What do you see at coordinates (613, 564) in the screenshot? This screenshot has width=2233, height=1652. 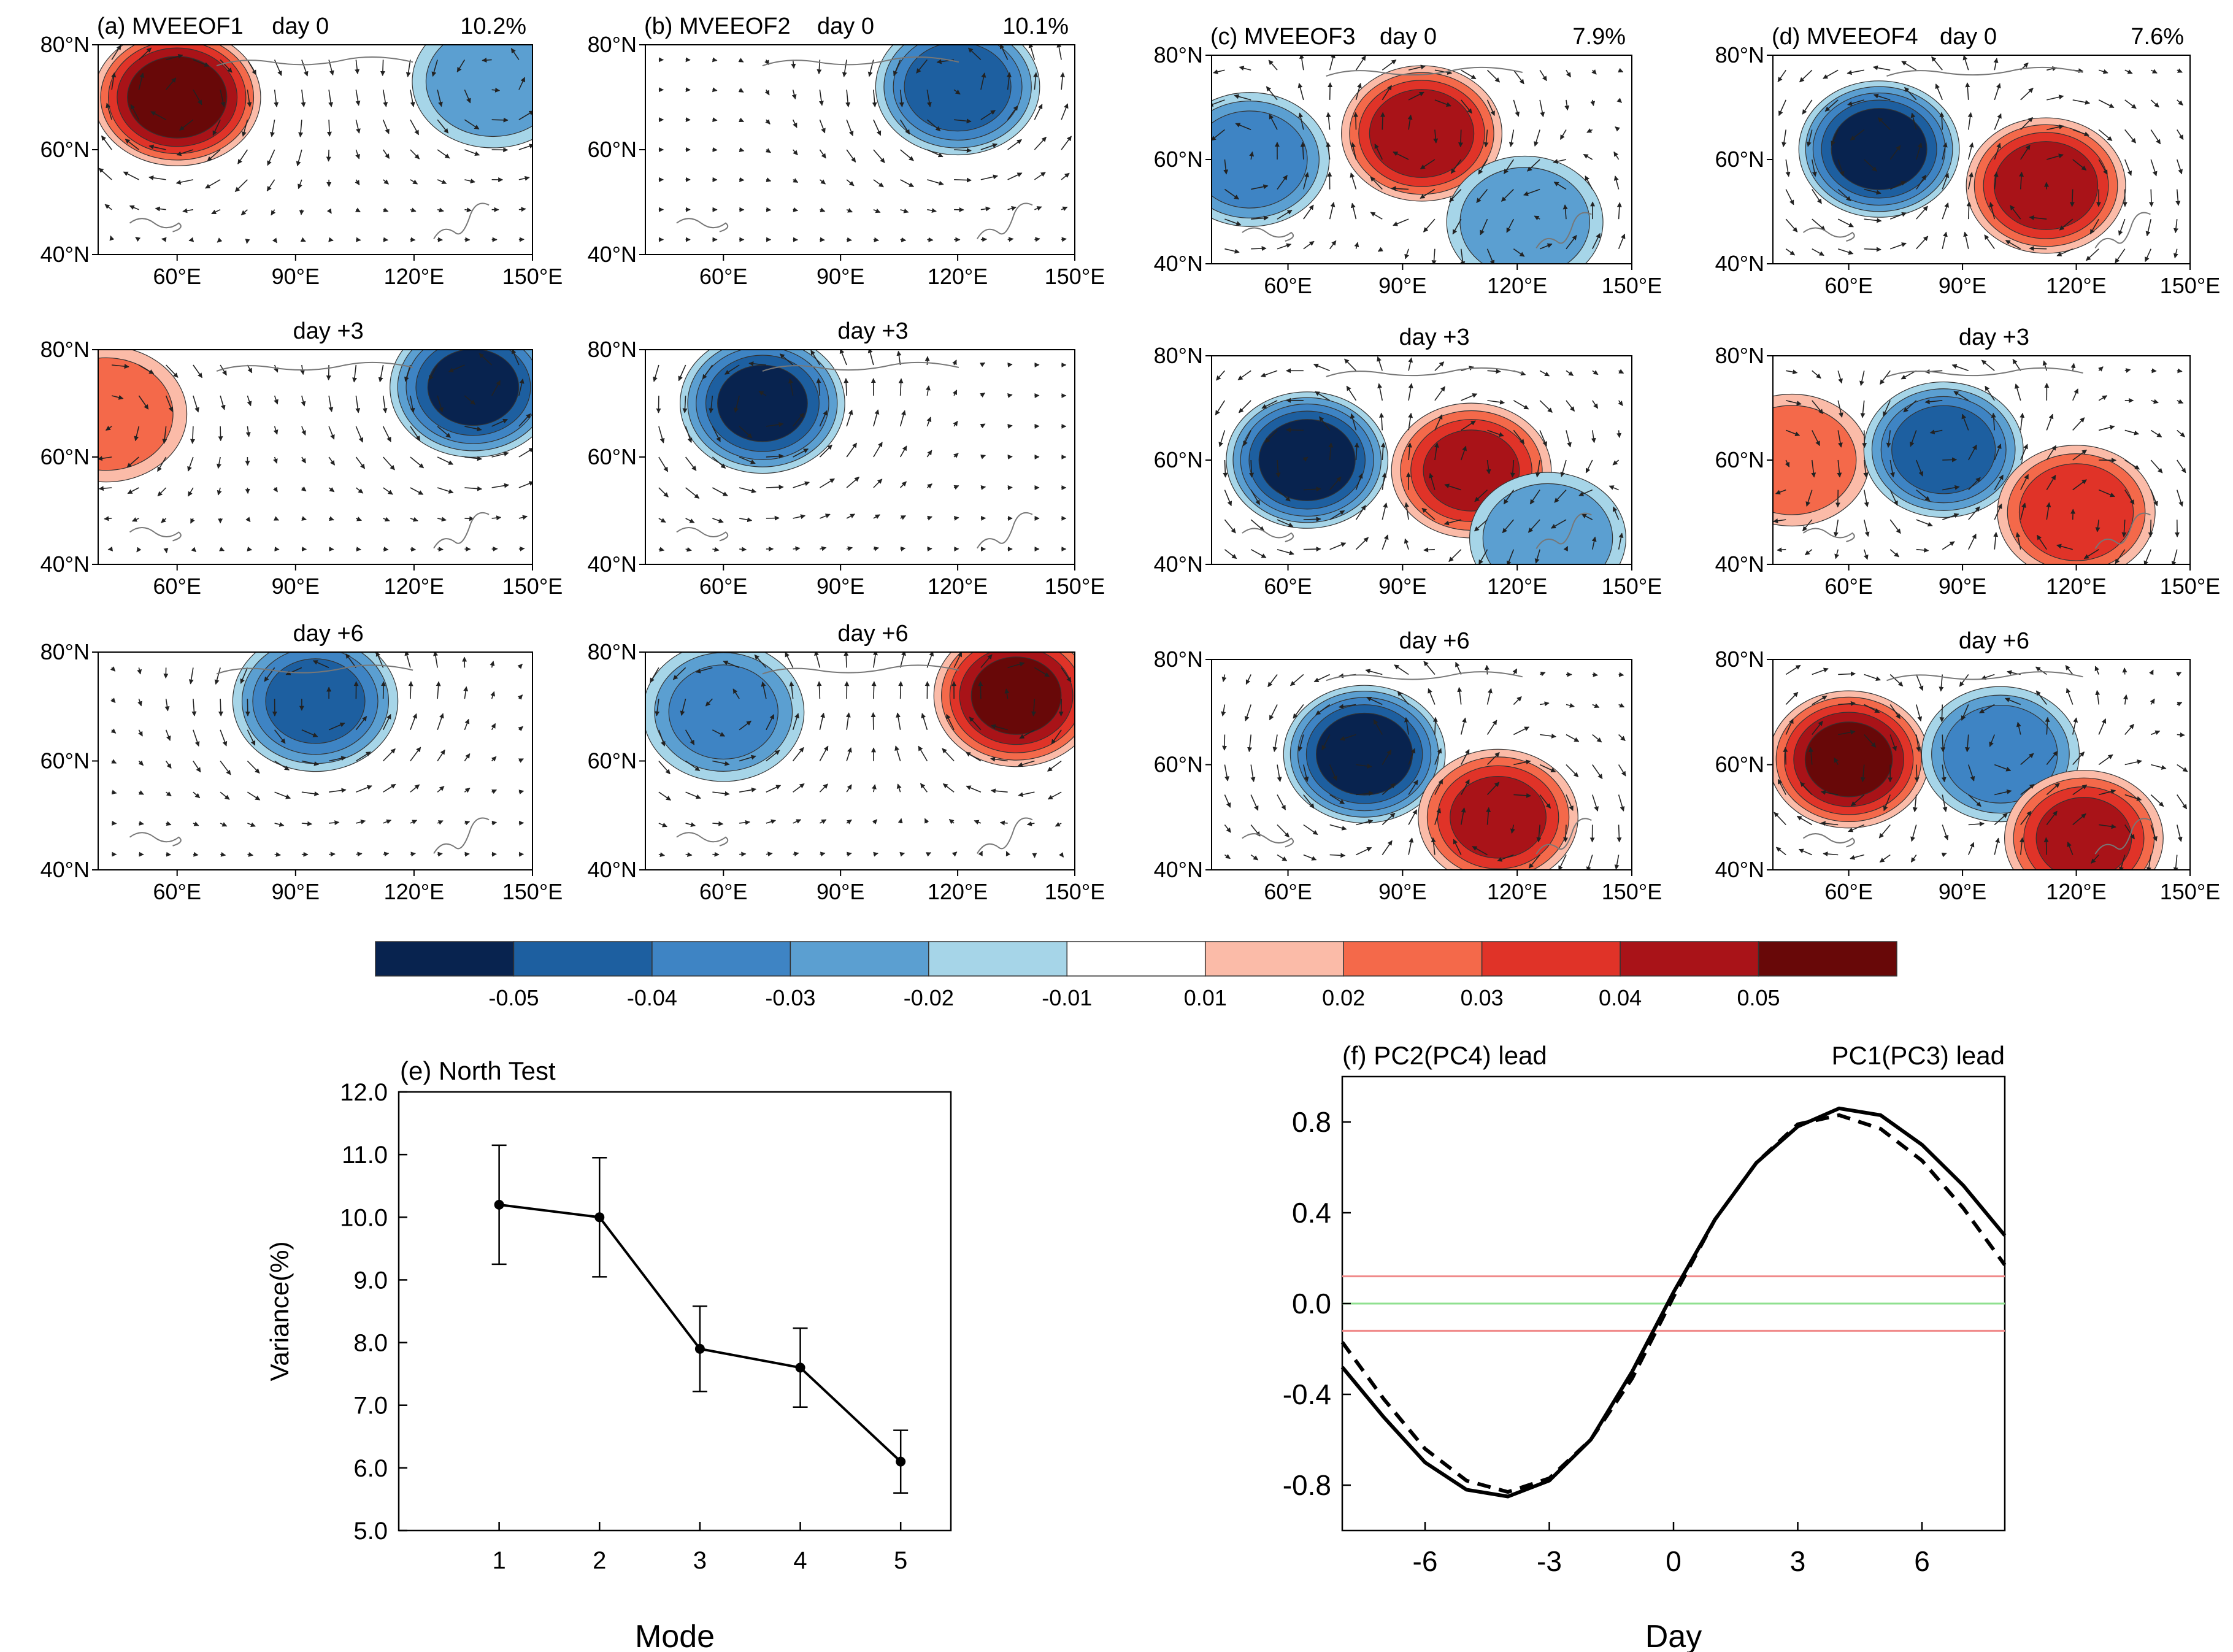 I see `y-tick-label: 40°N` at bounding box center [613, 564].